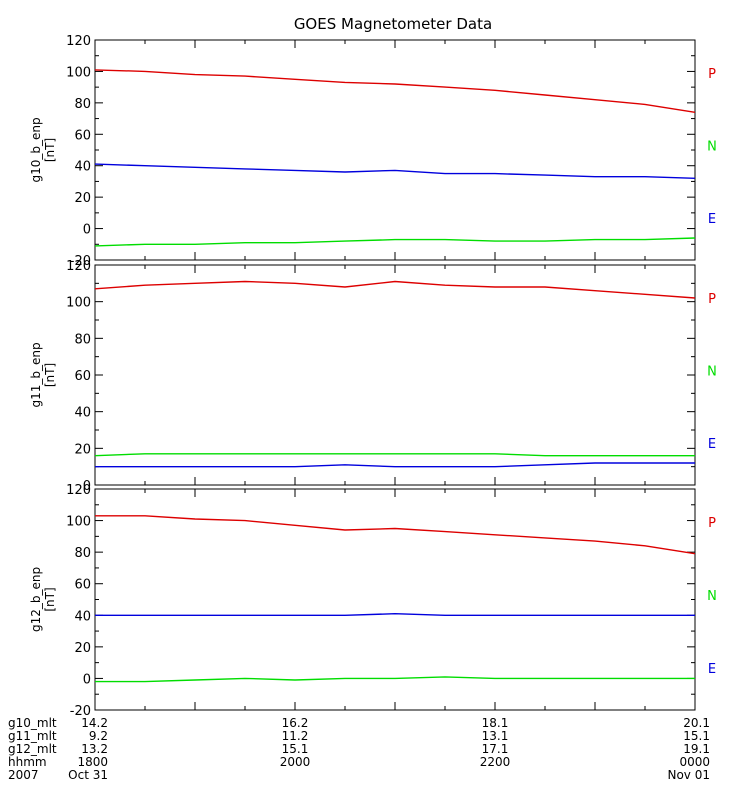 The height and width of the screenshot is (800, 750). I want to click on x-tick-label: 19.1, so click(696, 749).